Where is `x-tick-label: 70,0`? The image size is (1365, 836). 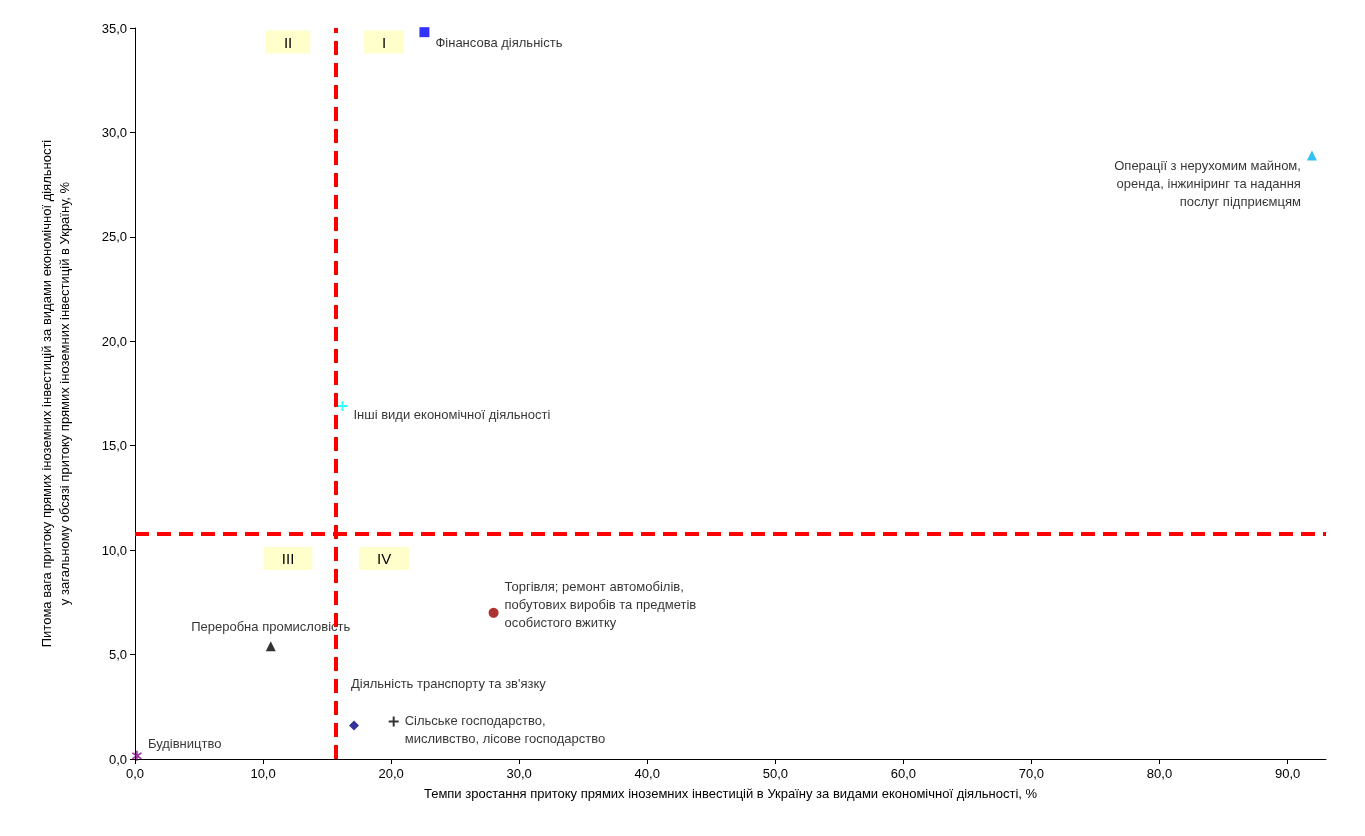
x-tick-label: 70,0 is located at coordinates (1031, 773).